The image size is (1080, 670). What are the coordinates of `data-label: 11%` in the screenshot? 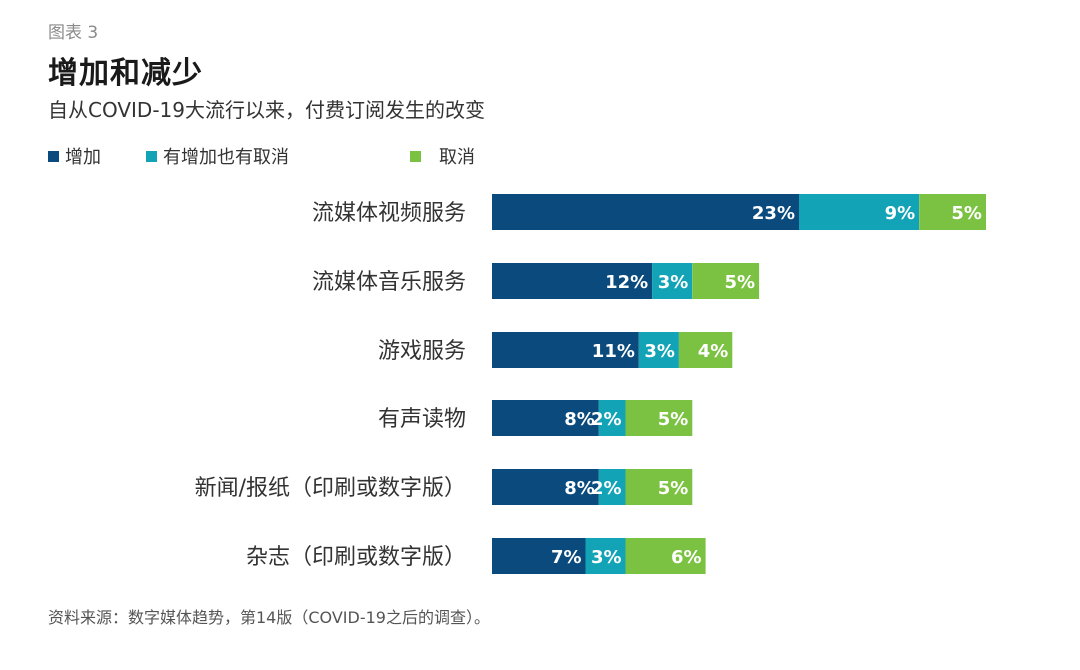 It's located at (613, 351).